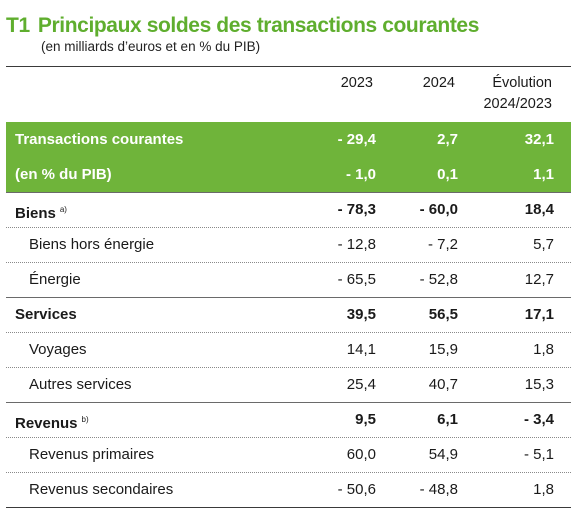  I want to click on table-row: Biens a) - 78,3 - 60,0 18,4, so click(288, 209).